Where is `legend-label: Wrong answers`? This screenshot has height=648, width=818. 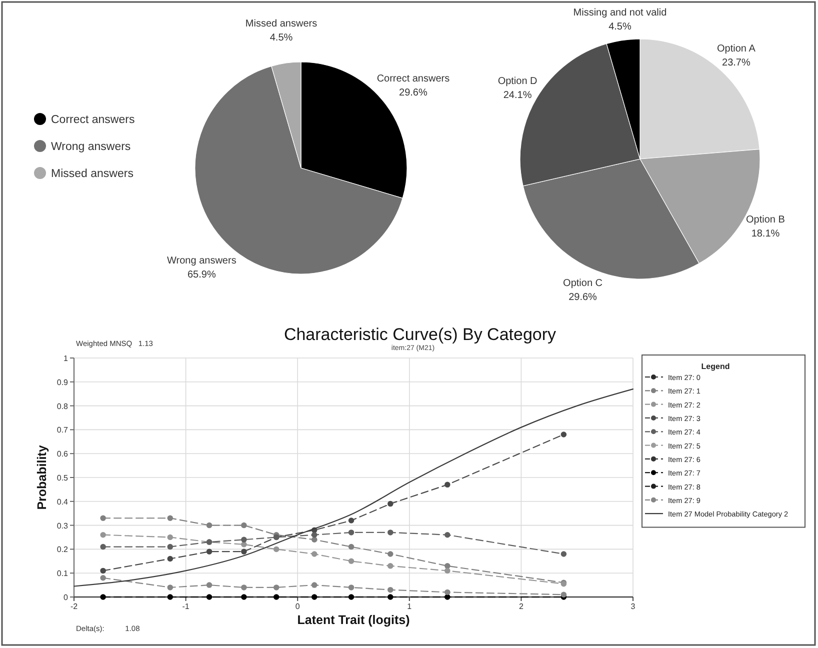
legend-label: Wrong answers is located at coordinates (91, 147).